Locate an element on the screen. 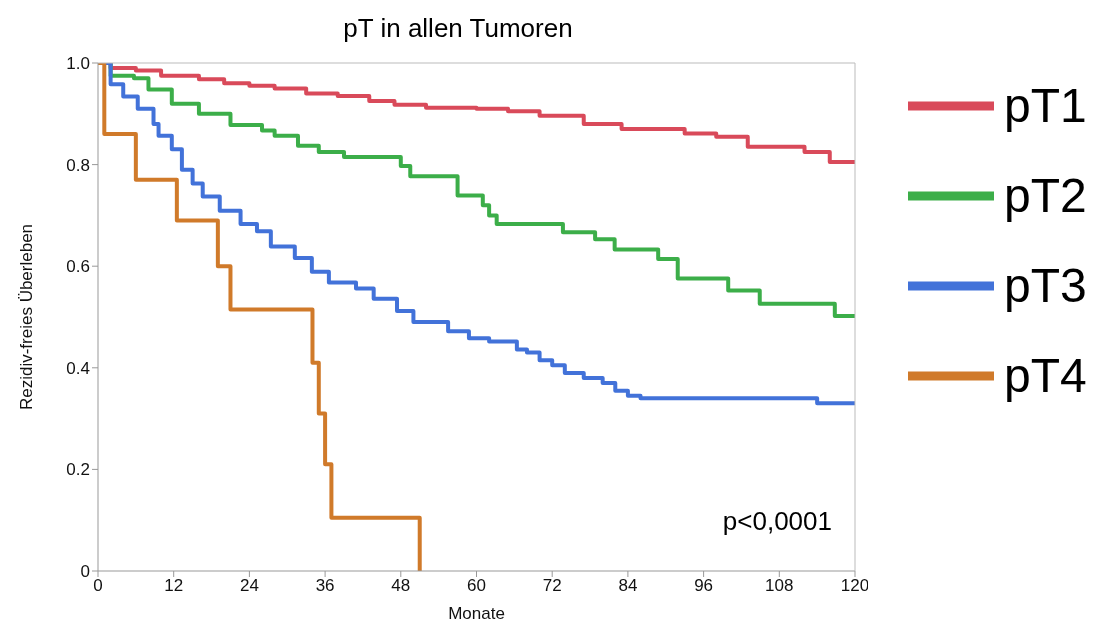 The height and width of the screenshot is (639, 1094). y-tick-label: 0.4 is located at coordinates (78, 368).